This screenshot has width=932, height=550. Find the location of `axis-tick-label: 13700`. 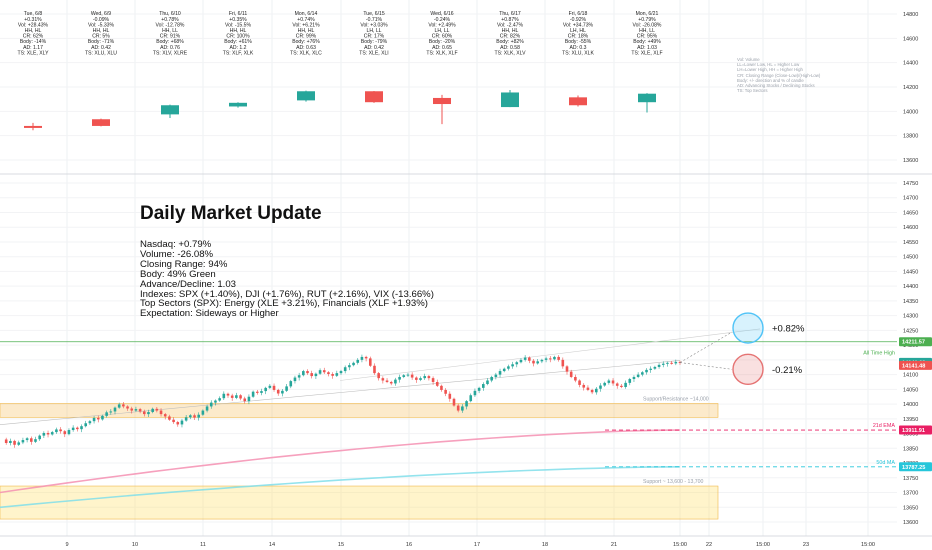

axis-tick-label: 13700 is located at coordinates (910, 494).